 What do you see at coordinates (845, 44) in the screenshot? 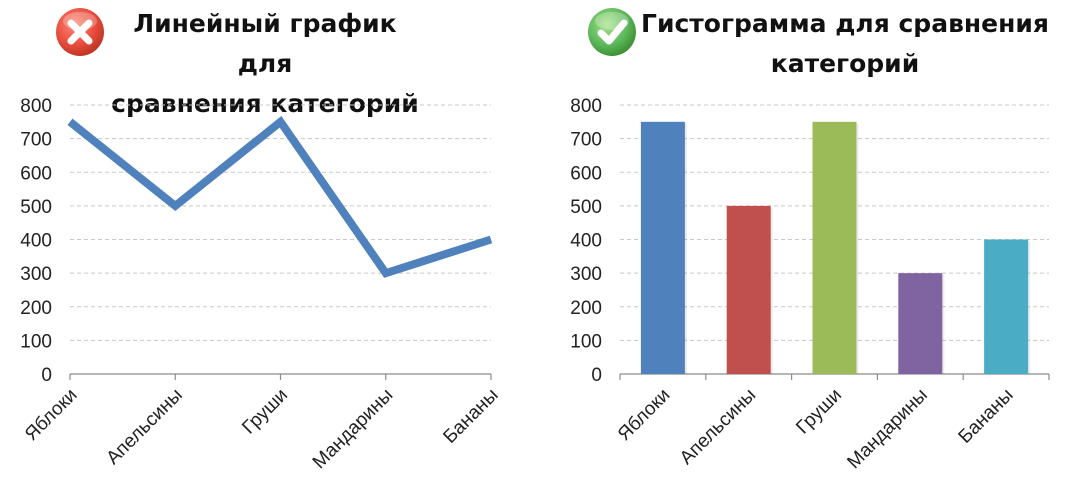
I see `right-chart-title: Гистограмма для сравнения категорий` at bounding box center [845, 44].